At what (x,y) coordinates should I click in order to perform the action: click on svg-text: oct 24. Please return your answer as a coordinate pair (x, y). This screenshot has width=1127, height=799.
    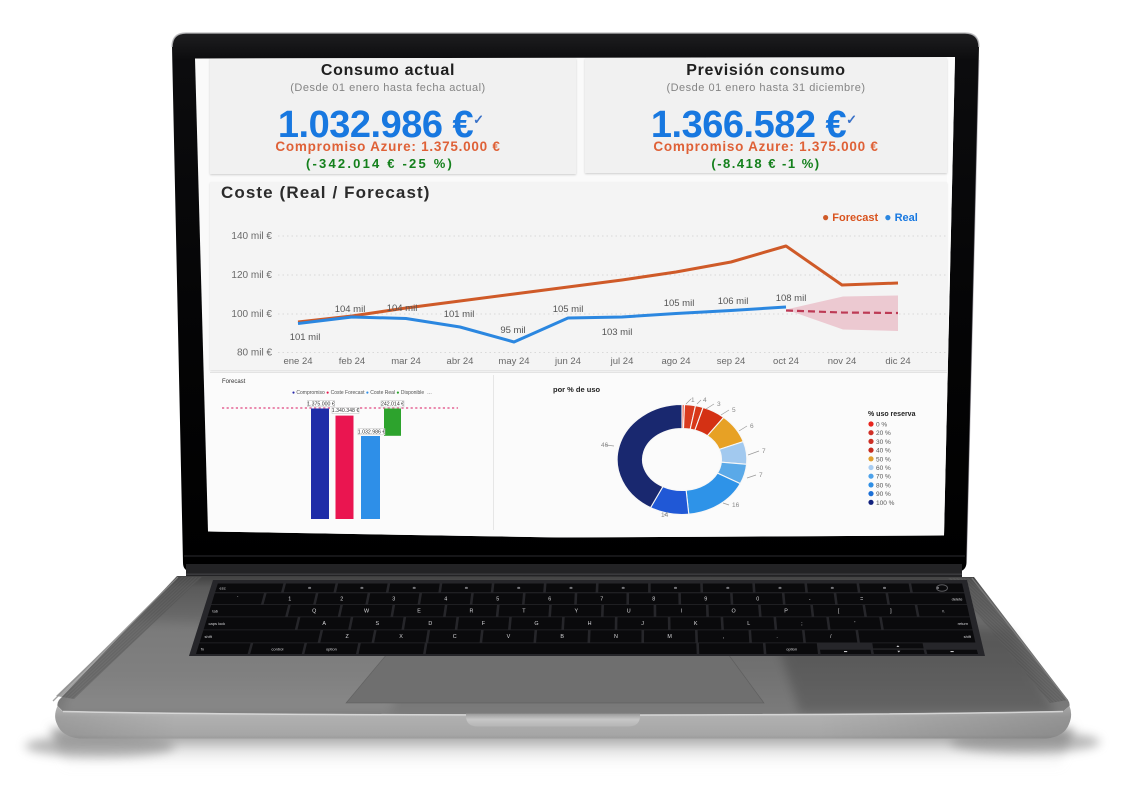
    Looking at the image, I should click on (786, 361).